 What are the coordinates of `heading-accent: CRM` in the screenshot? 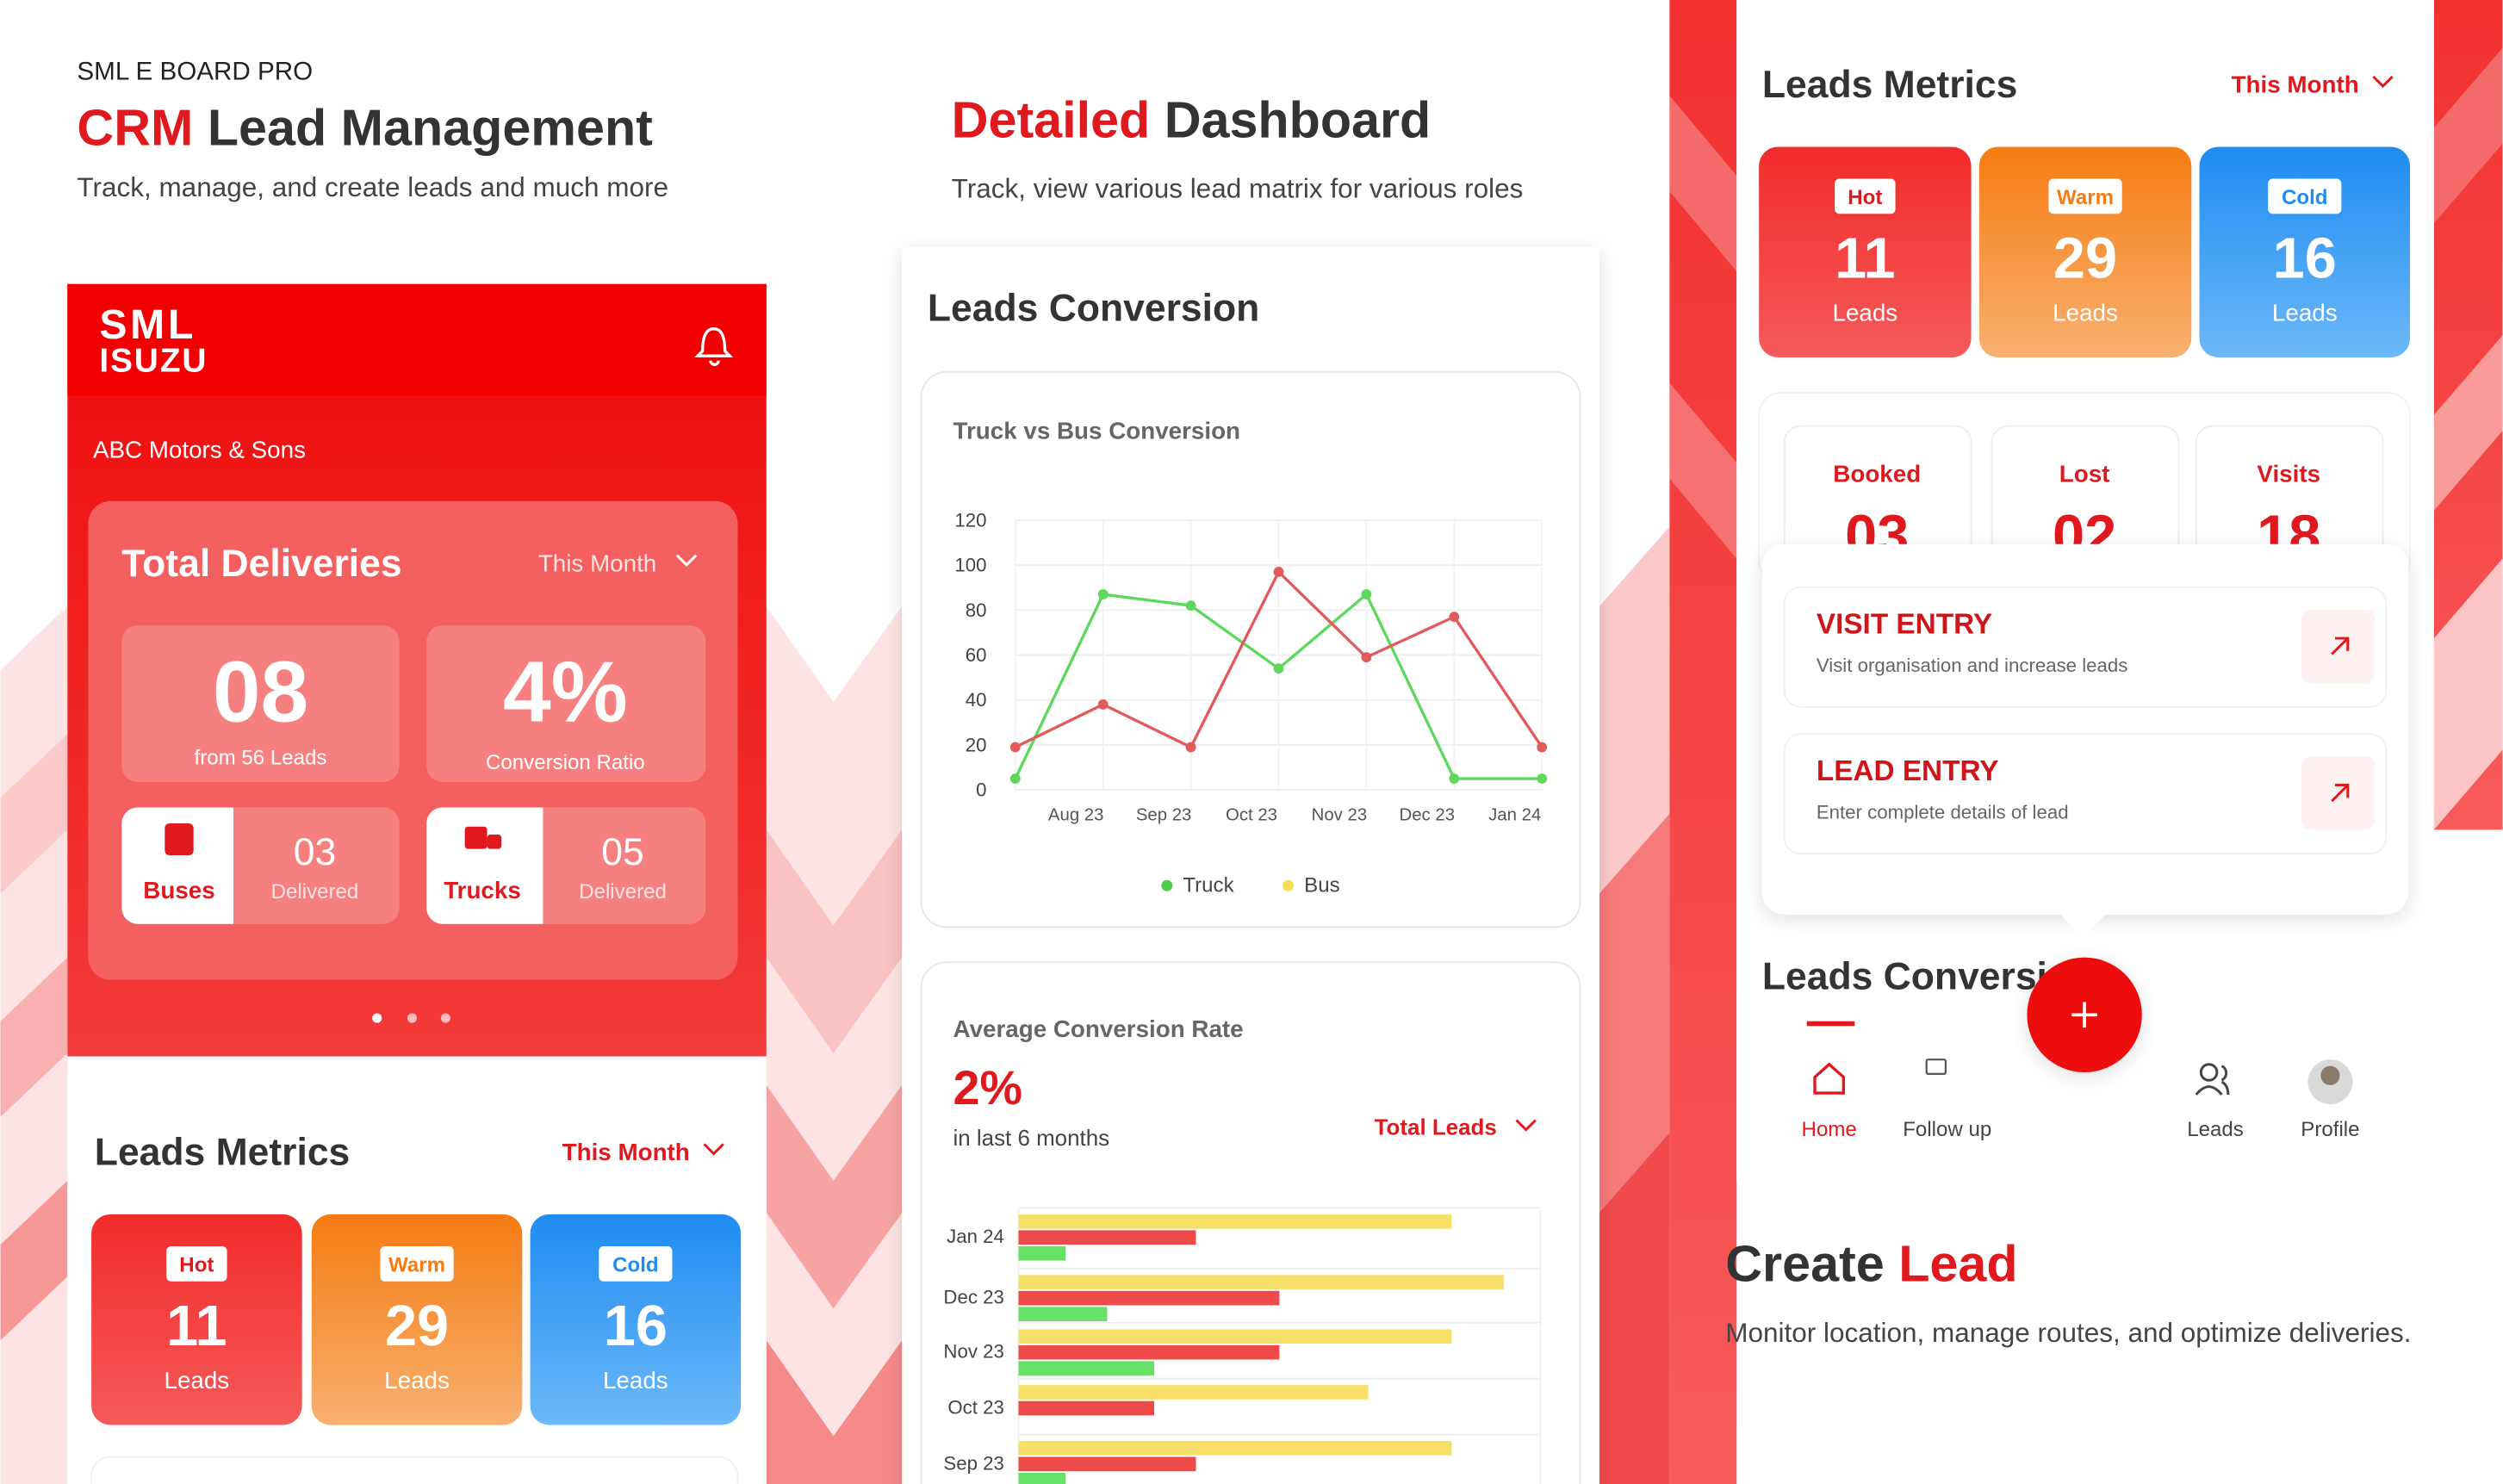 It's located at (135, 128).